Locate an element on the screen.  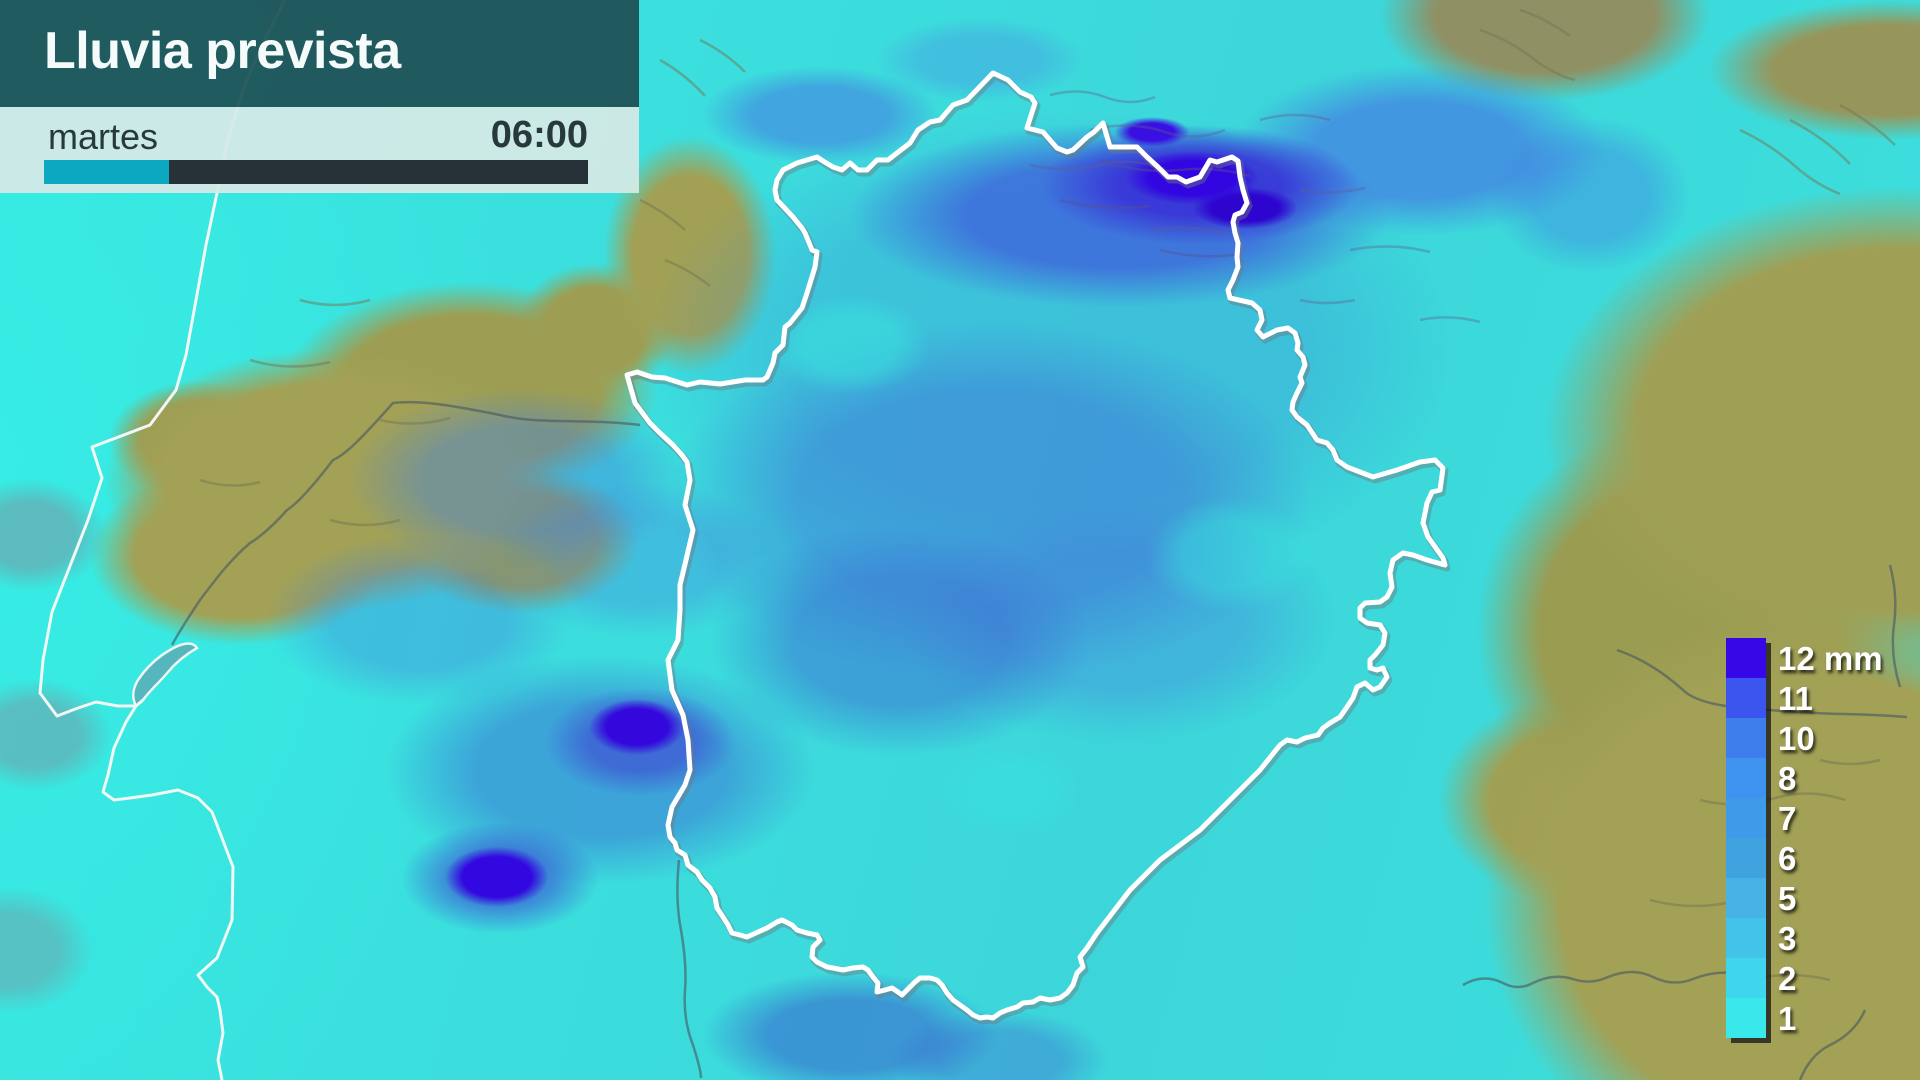
day-label: martes is located at coordinates (103, 136).